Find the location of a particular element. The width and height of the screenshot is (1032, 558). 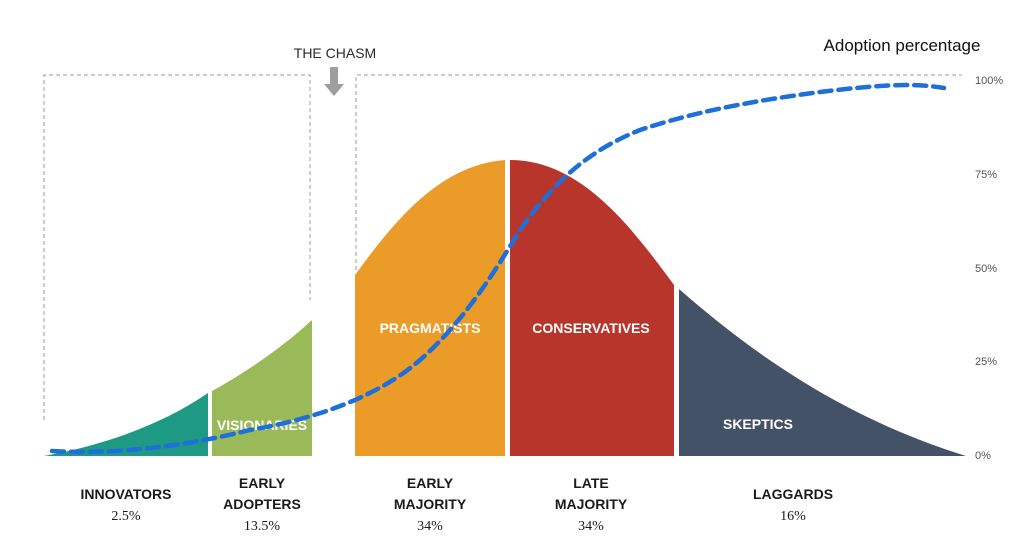

share-laggards: 16% is located at coordinates (793, 516).